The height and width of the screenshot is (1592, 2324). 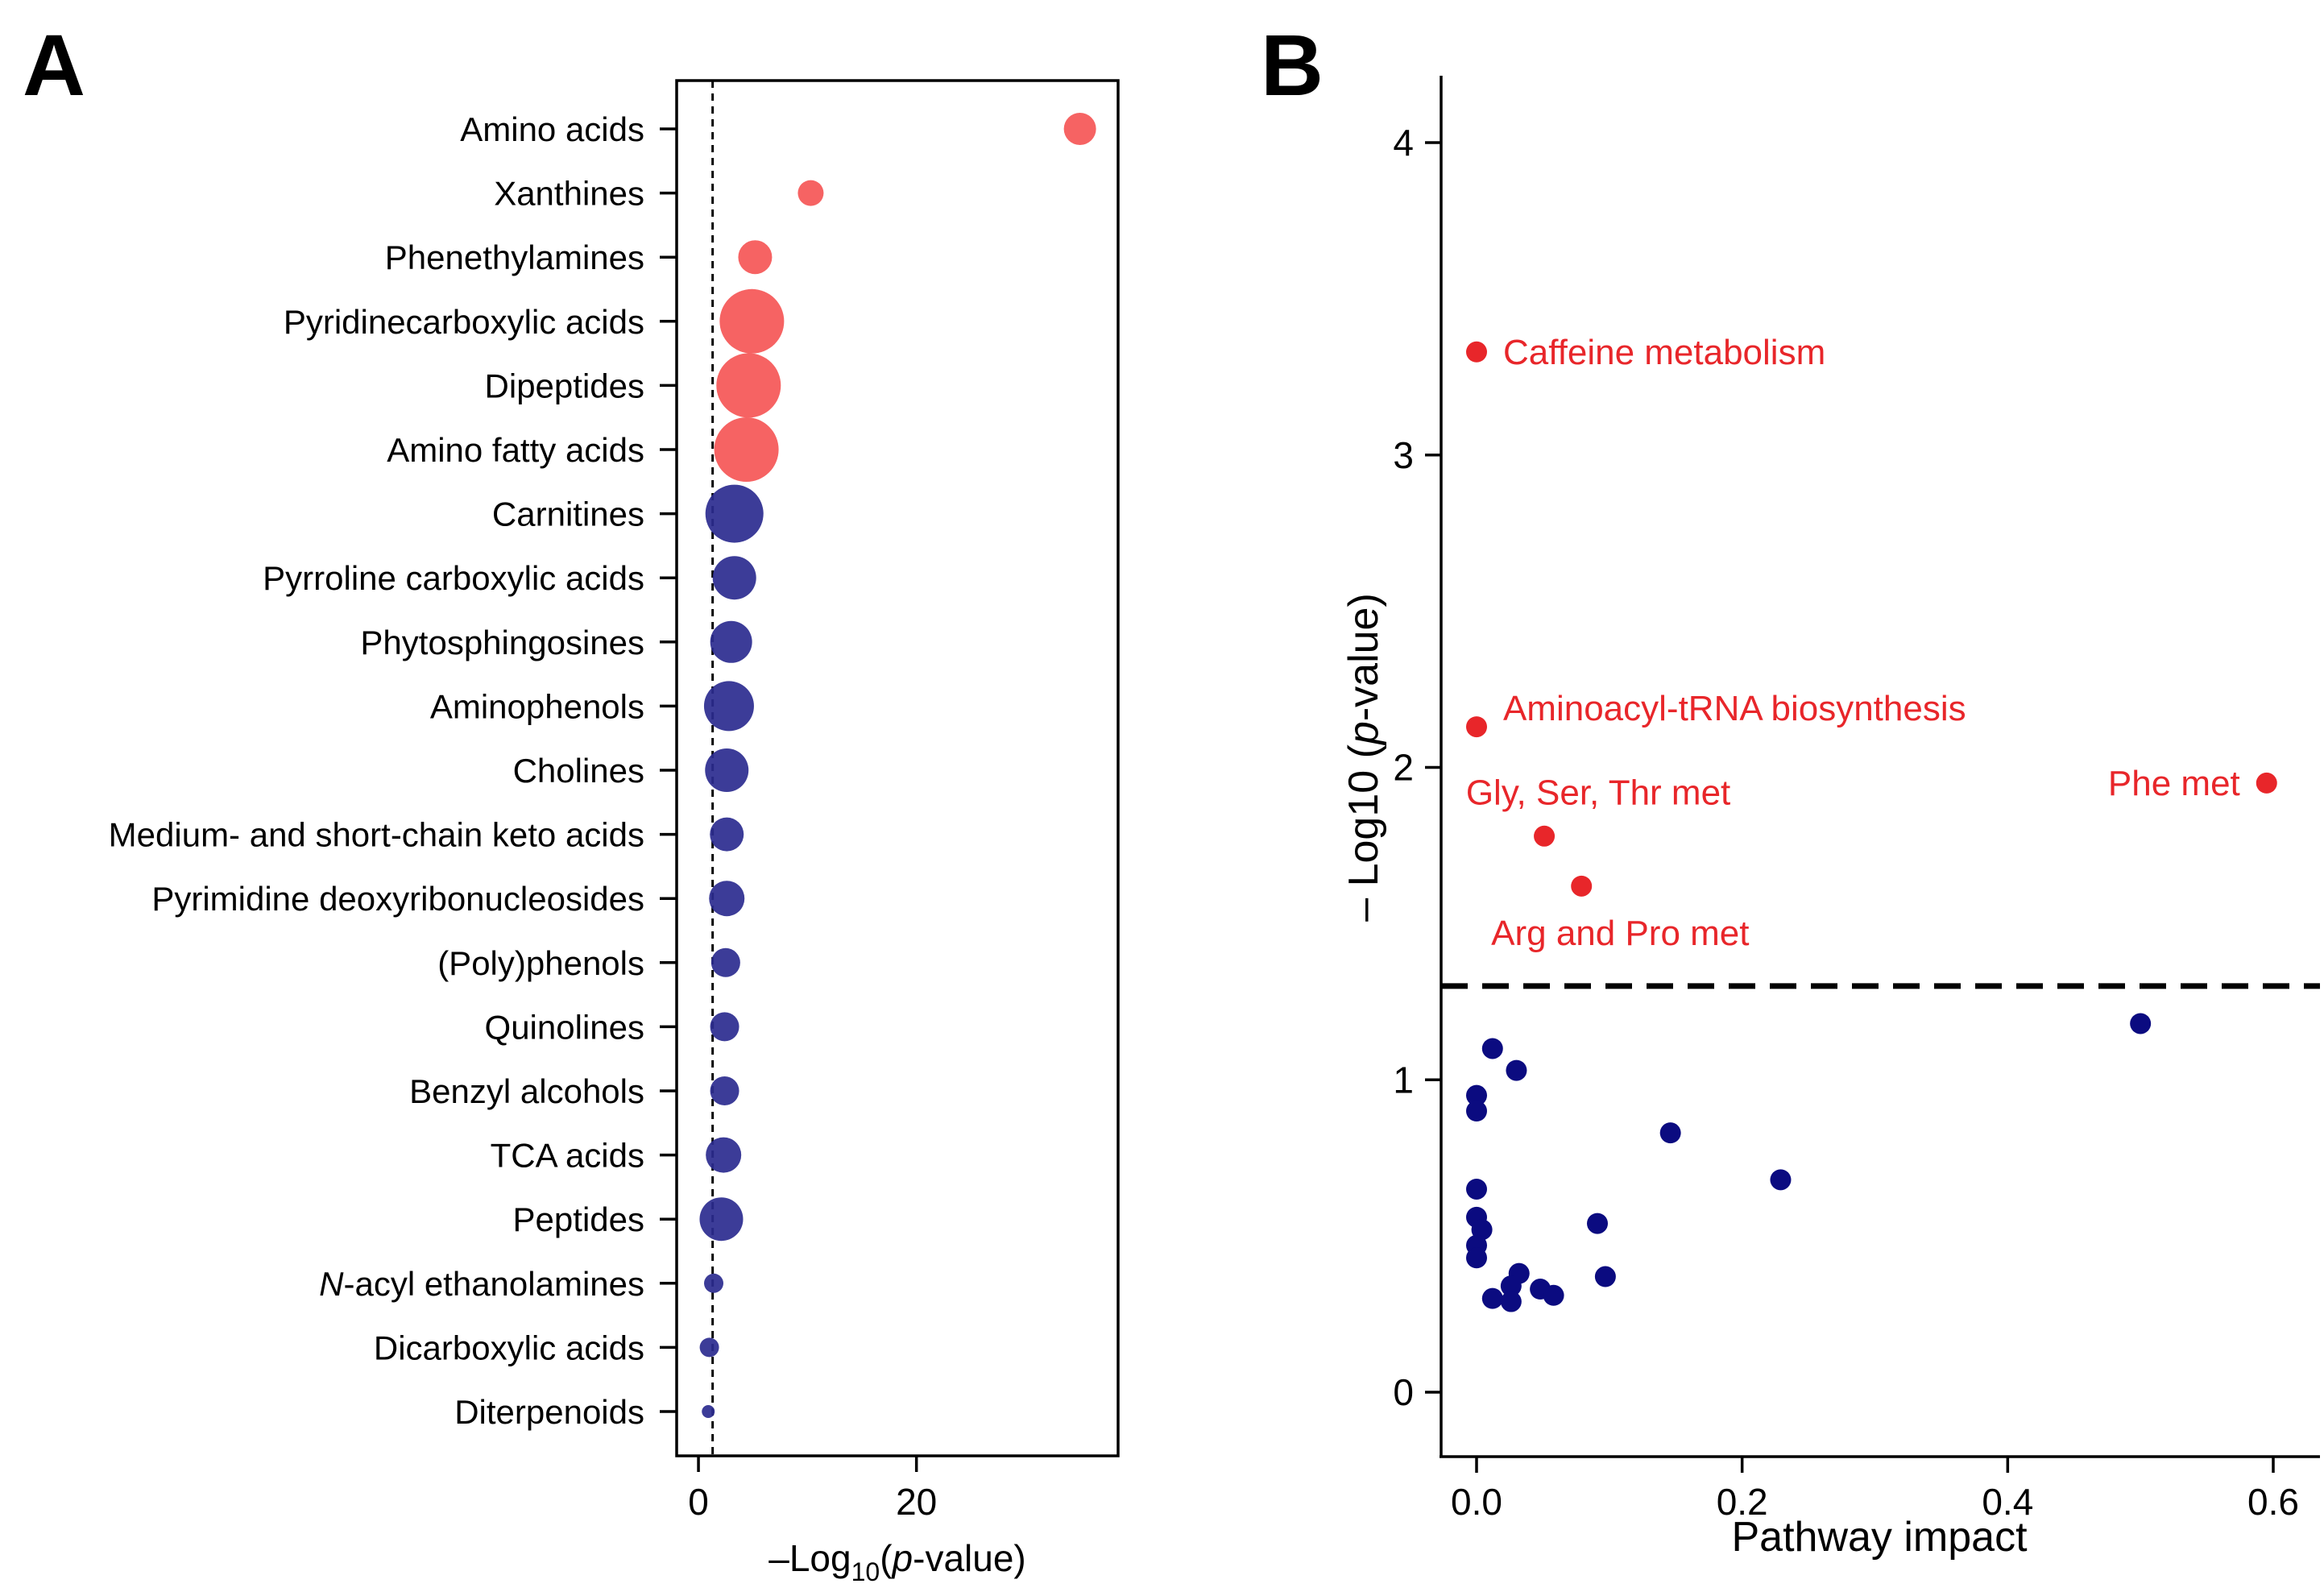 I want to click on panel-a-category-label: Pyrroline carboxylic acids, so click(x=453, y=578).